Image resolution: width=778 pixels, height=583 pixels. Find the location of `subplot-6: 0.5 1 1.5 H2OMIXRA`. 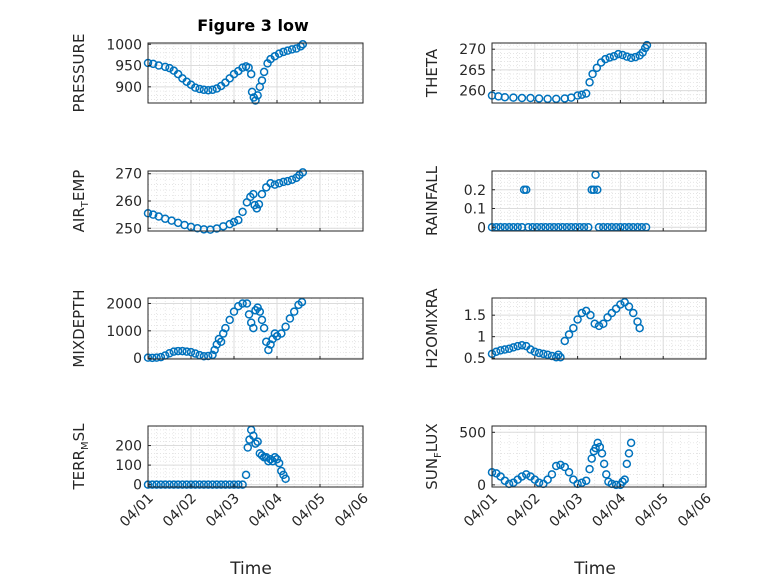

subplot-6: 0.5 1 1.5 H2OMIXRA is located at coordinates (565, 328).